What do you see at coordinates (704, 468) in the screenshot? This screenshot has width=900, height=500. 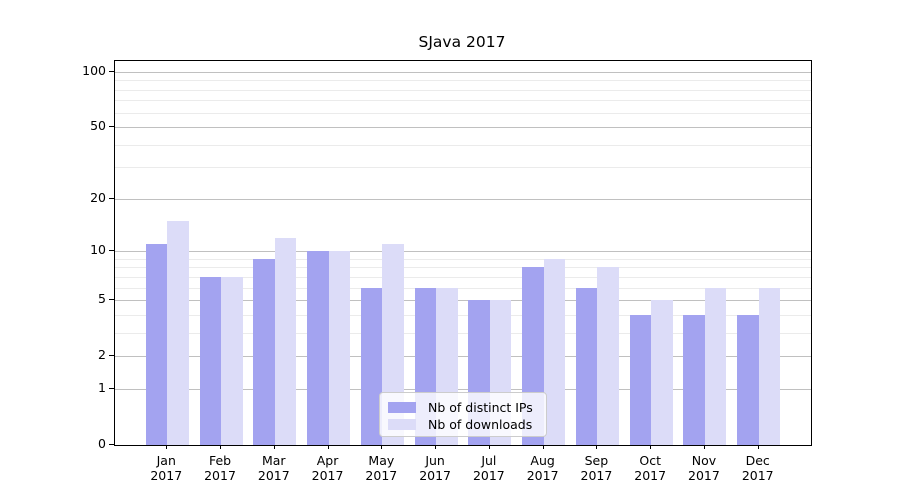 I see `x-tick-label-nov: Nov 2017` at bounding box center [704, 468].